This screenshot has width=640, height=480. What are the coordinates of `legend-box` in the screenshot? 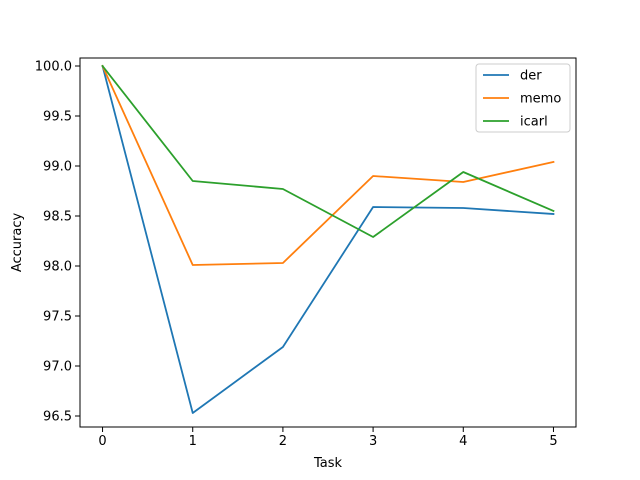 It's located at (523, 98).